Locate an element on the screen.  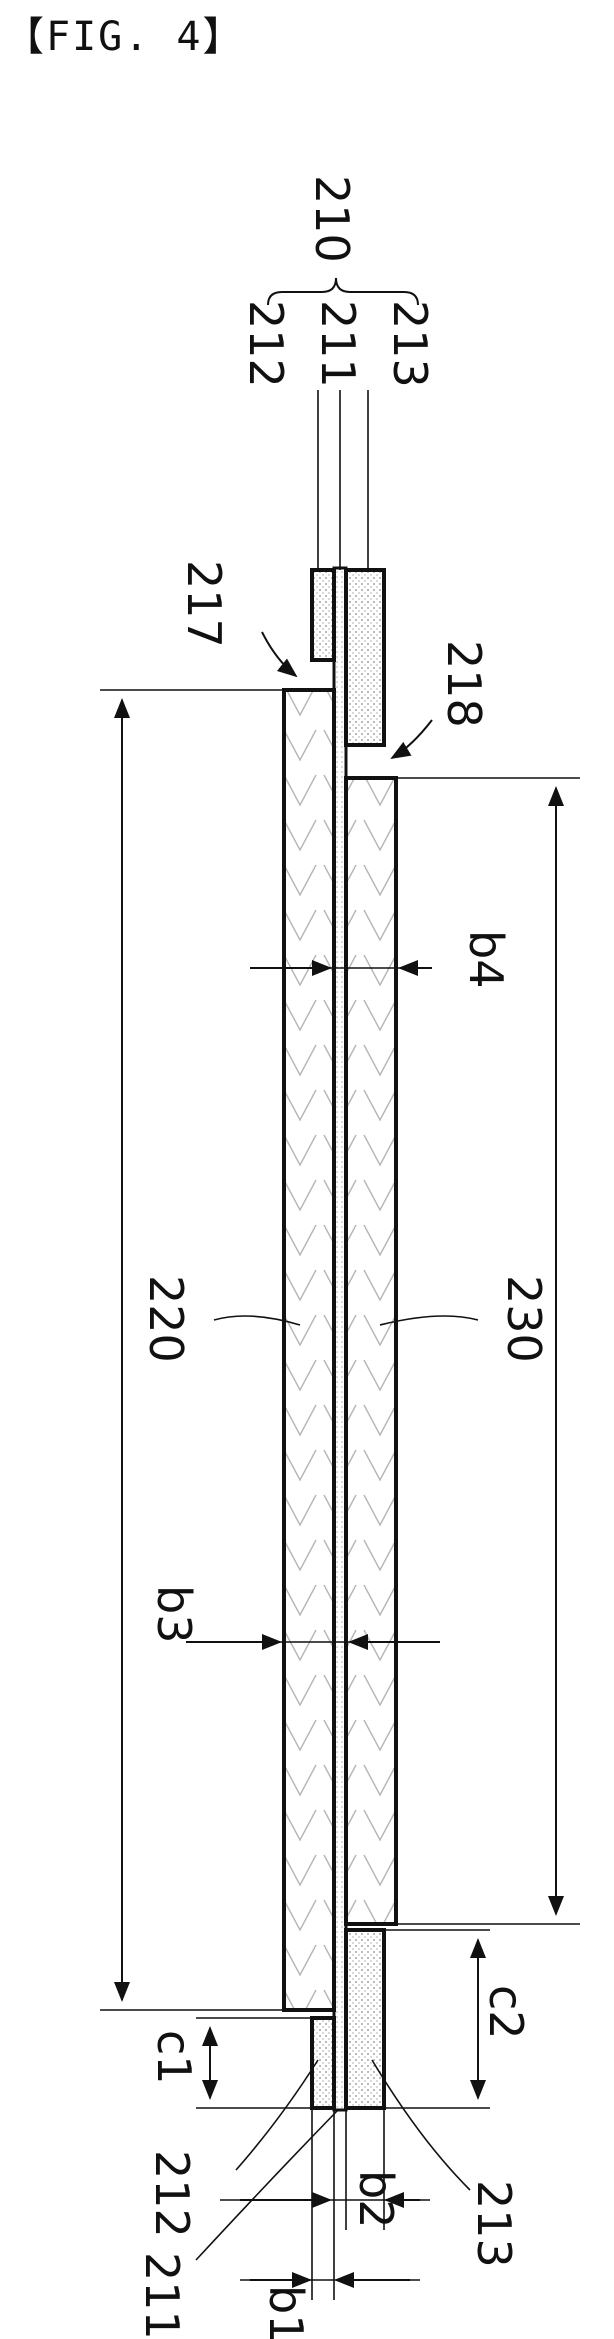
label-212-top: 212 is located at coordinates (266, 344).